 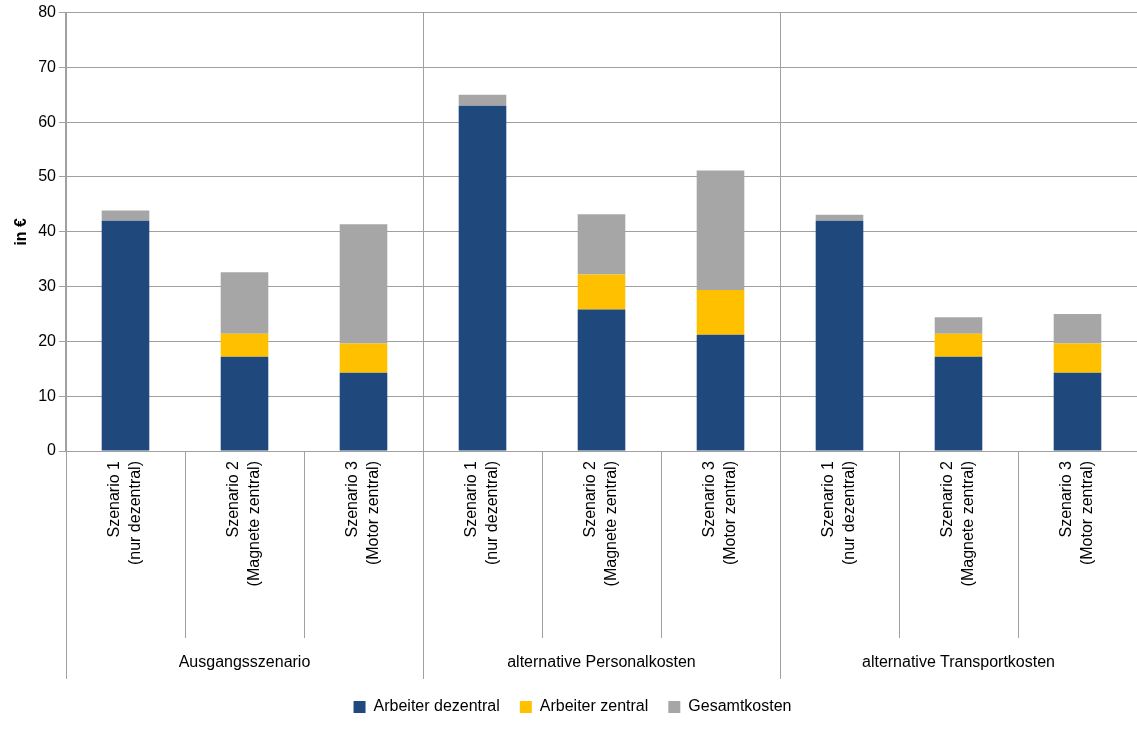 I want to click on y-tick-label: 10, so click(x=47, y=395).